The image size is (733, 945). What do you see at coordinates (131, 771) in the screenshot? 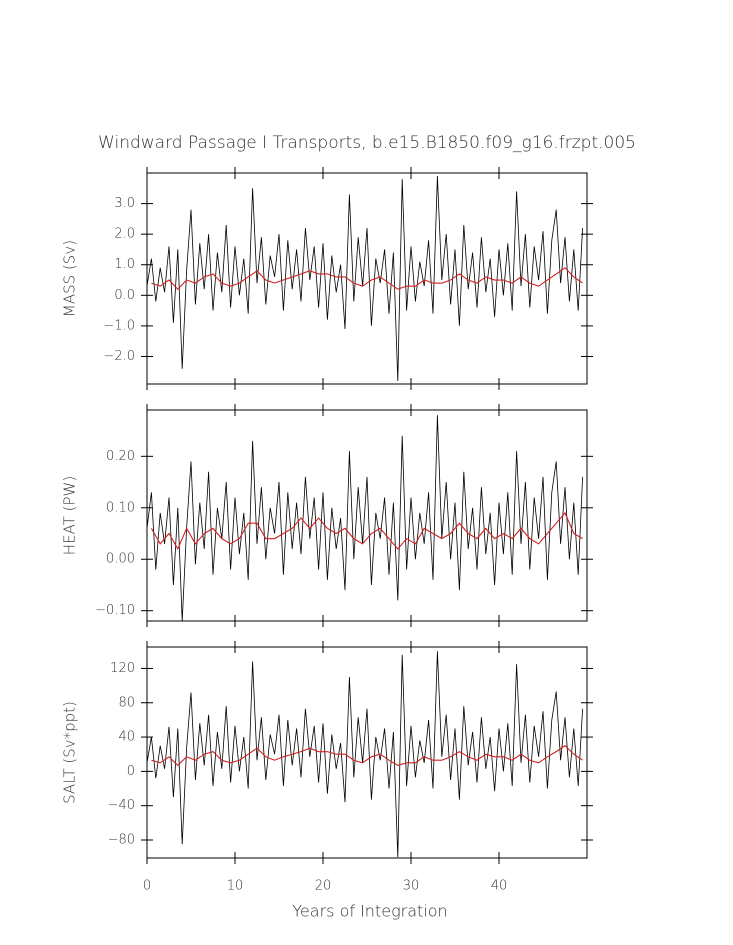
I see `y-tick-label: 0` at bounding box center [131, 771].